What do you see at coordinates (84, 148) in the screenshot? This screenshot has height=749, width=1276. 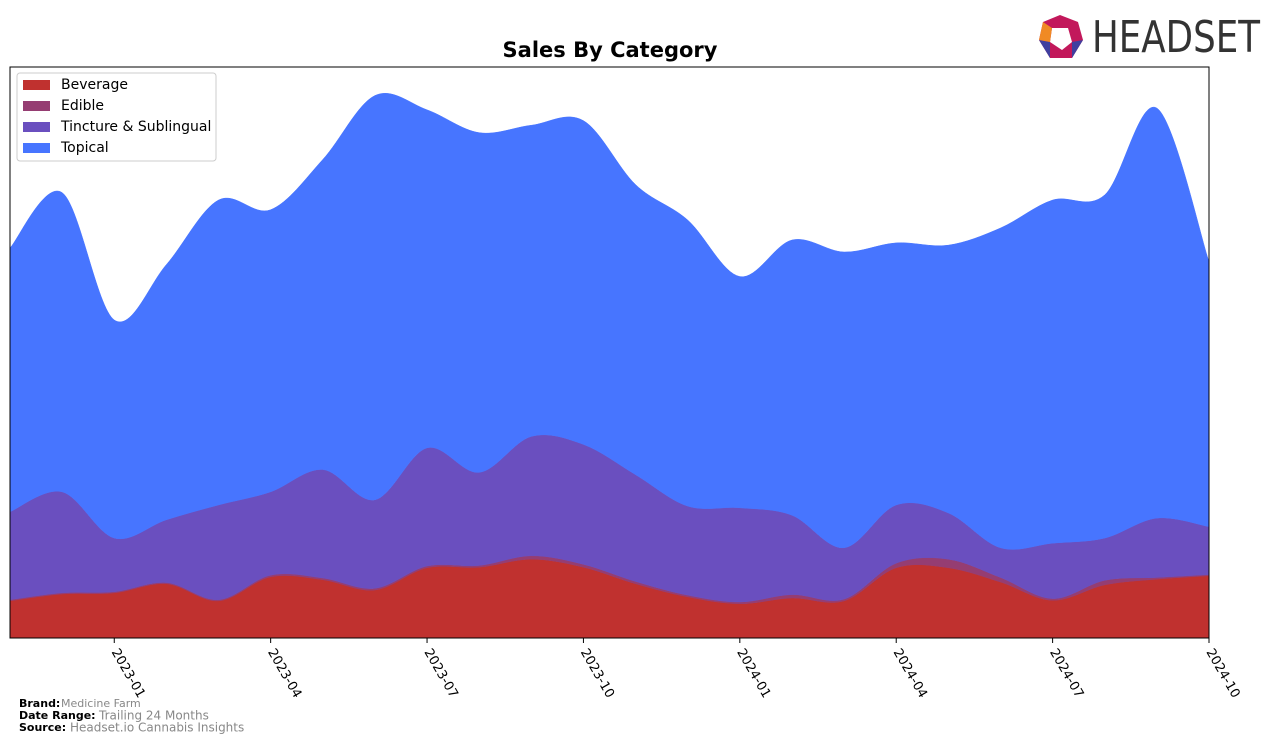 I see `legend-label: Topical` at bounding box center [84, 148].